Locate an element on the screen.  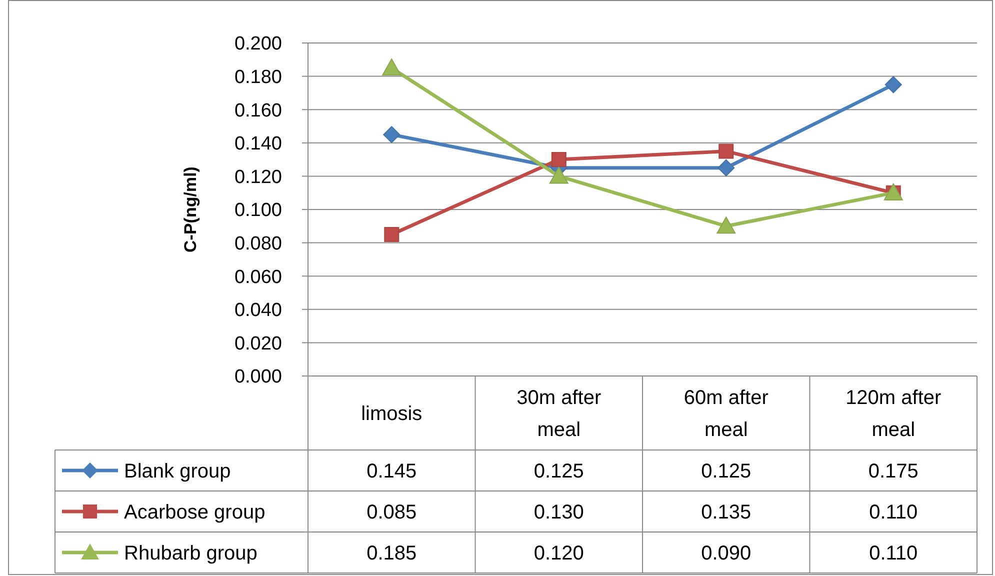
x-tick-label: limosis is located at coordinates (391, 414).